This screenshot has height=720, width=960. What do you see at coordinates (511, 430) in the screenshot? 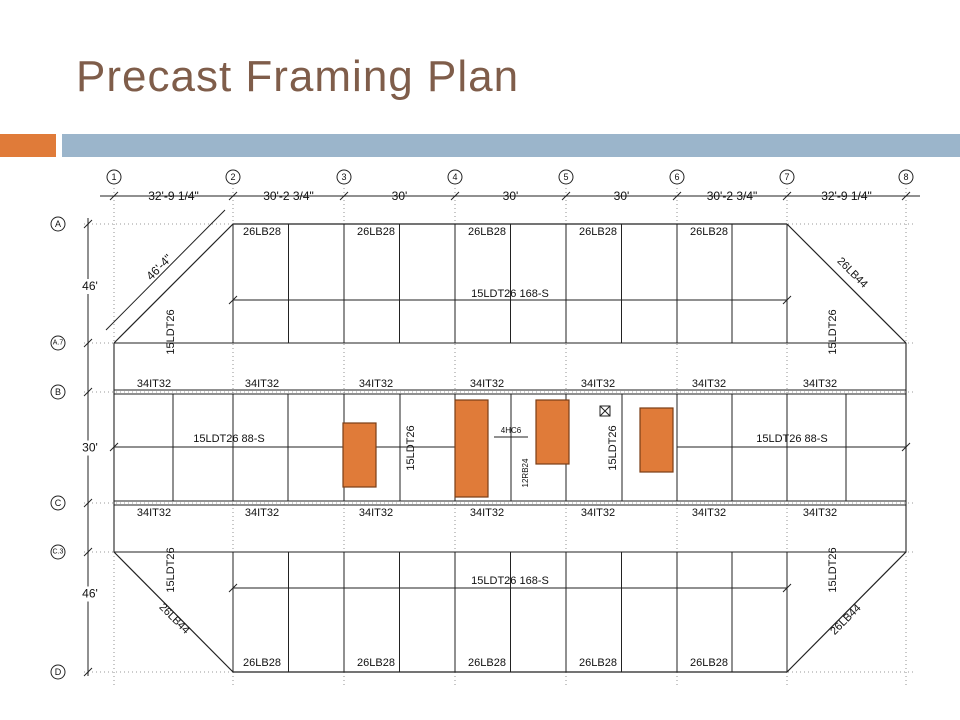
I see `hollow-core-label: 4HC6` at bounding box center [511, 430].